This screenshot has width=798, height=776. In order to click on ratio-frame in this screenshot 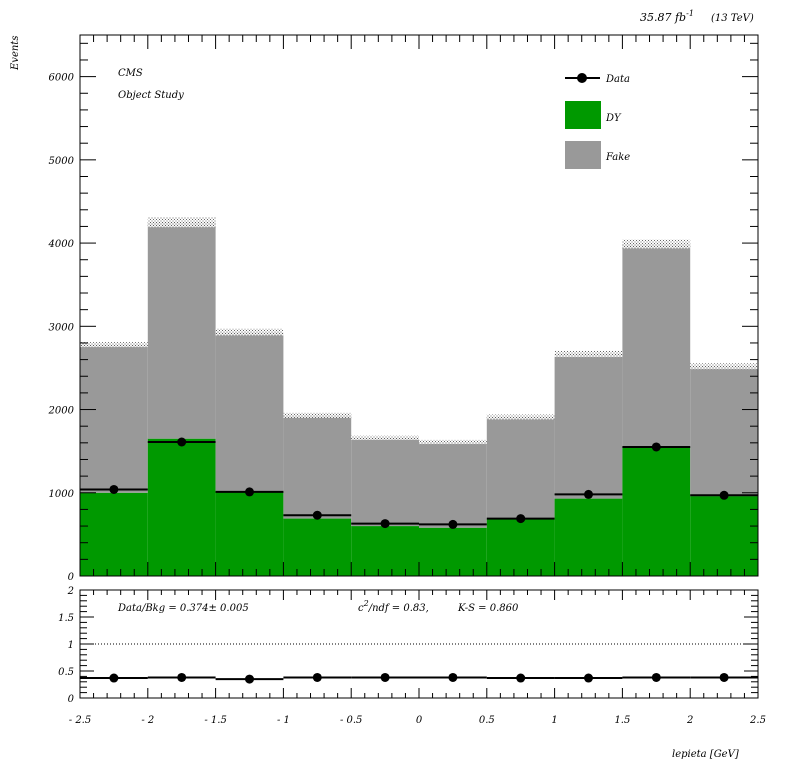, I will do `click(419, 644)`.